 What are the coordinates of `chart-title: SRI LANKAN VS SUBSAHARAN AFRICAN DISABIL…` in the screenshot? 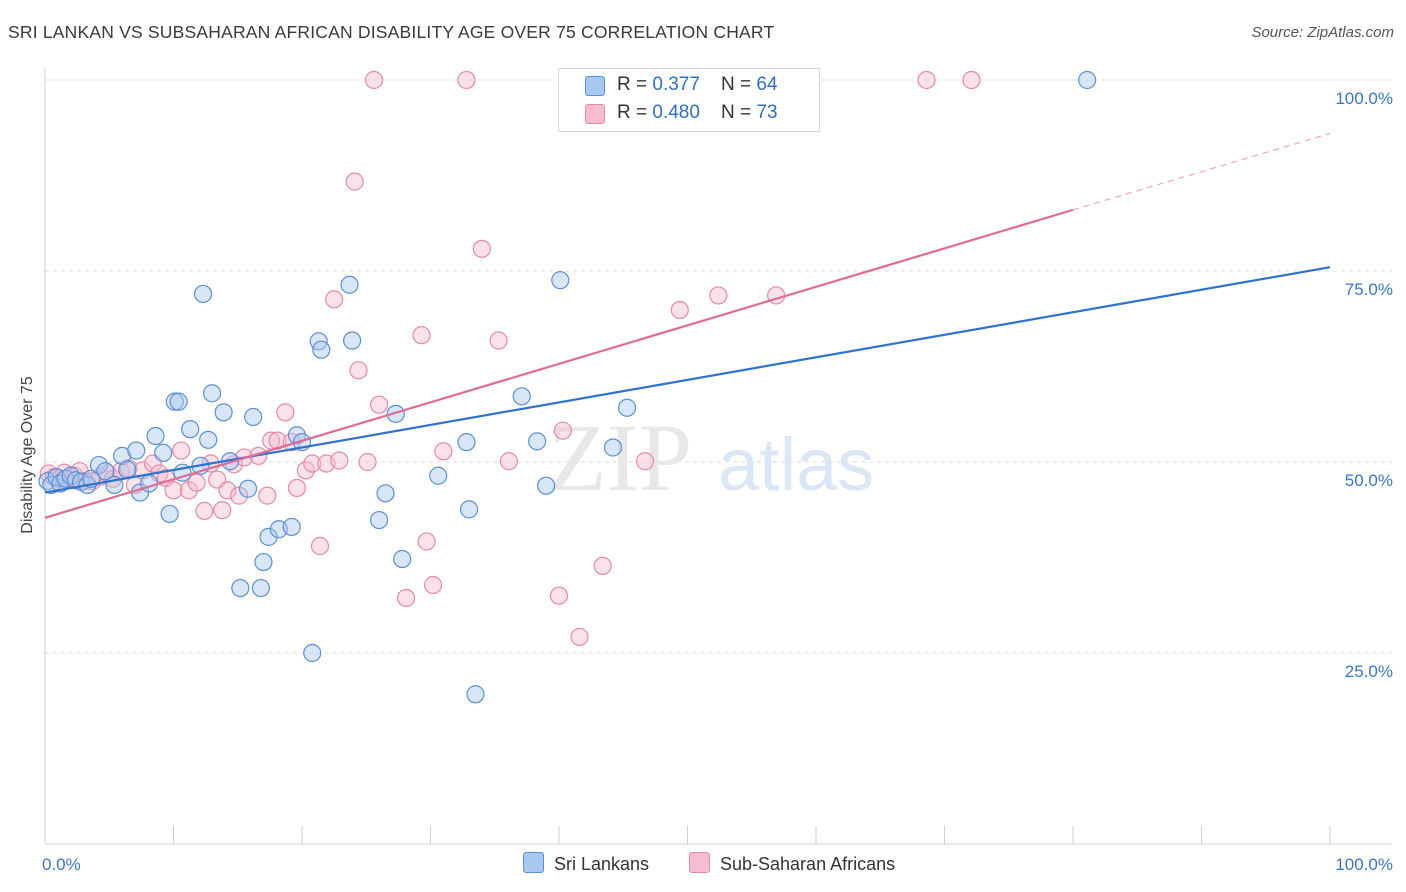 It's located at (391, 32).